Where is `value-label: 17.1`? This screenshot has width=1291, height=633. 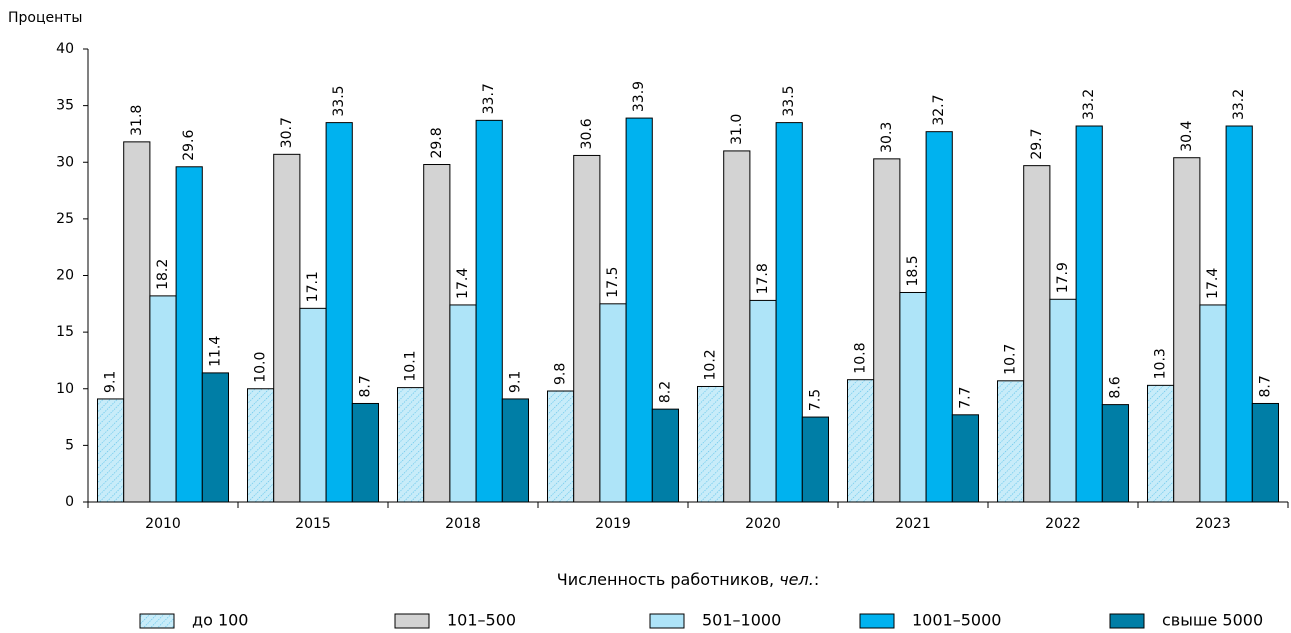 value-label: 17.1 is located at coordinates (313, 286).